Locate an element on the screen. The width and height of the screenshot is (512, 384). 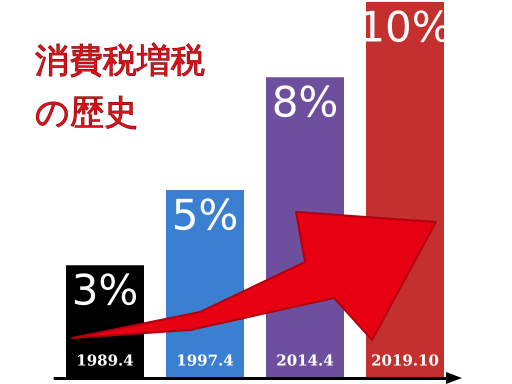
x-tick-label: 2019.10 is located at coordinates (405, 361).